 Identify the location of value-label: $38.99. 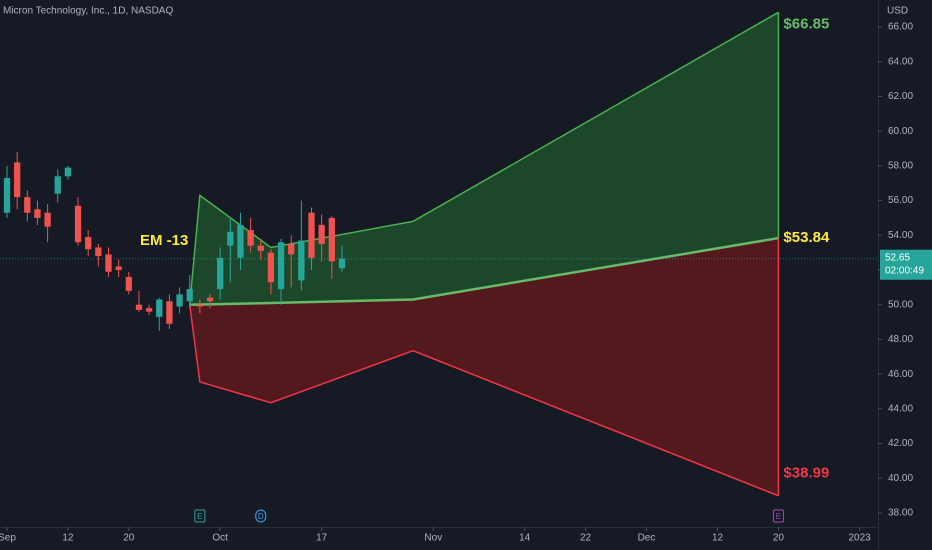
(806, 473).